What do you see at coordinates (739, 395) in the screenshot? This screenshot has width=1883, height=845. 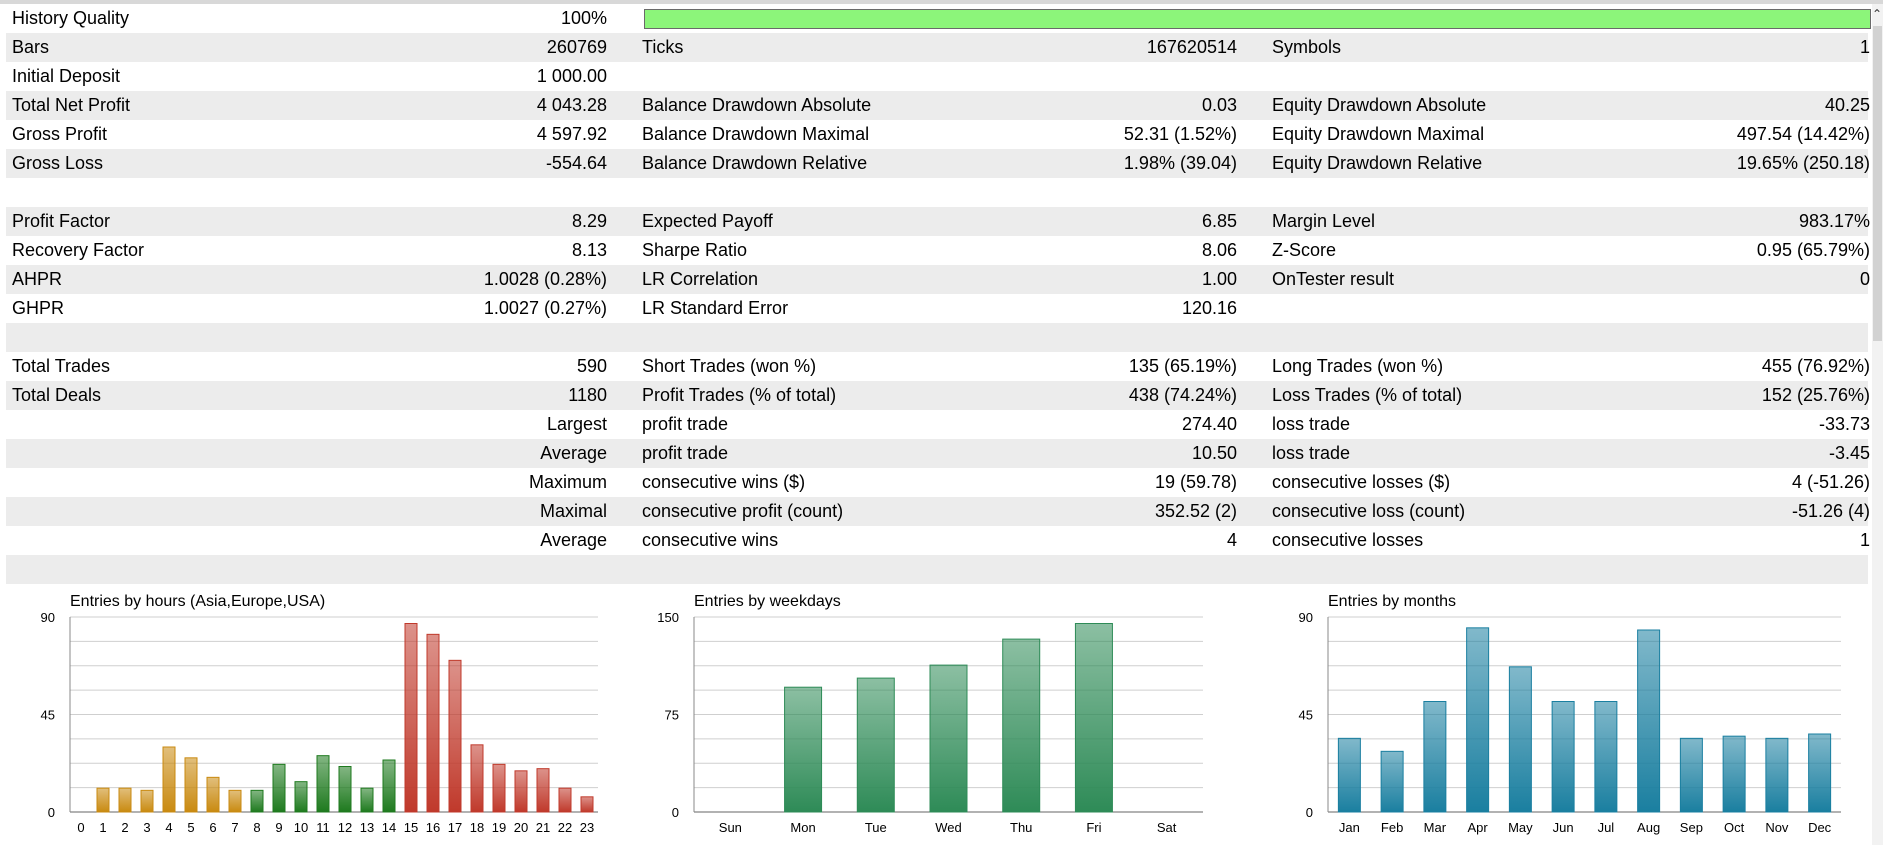 I see `field-label: Profit Trades (% of total)` at bounding box center [739, 395].